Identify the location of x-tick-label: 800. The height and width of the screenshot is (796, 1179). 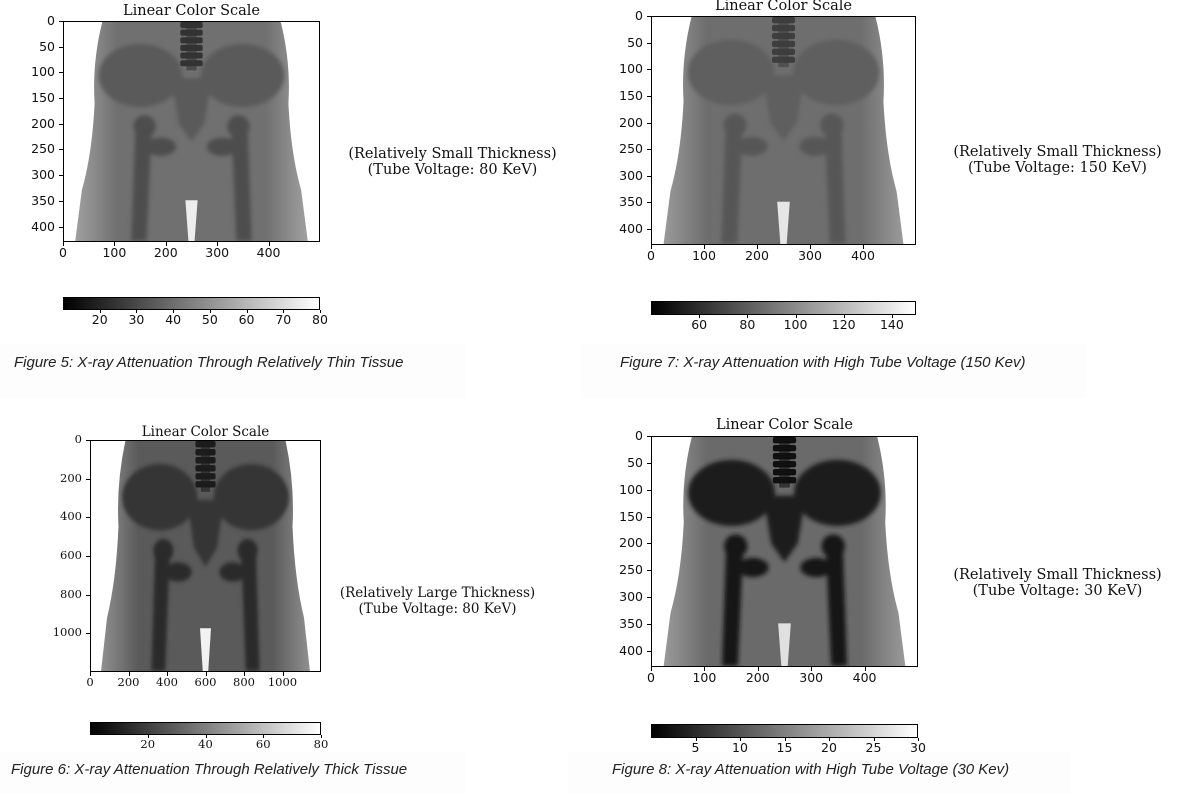
(244, 682).